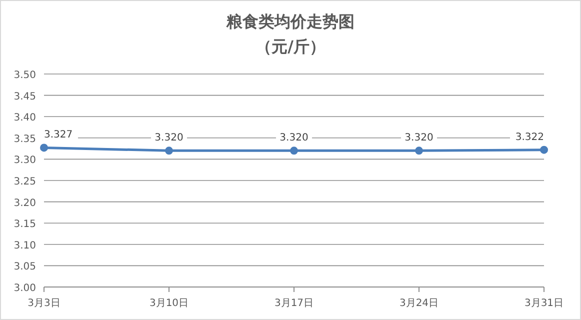  I want to click on x-tick-label: 3月3日, so click(44, 303).